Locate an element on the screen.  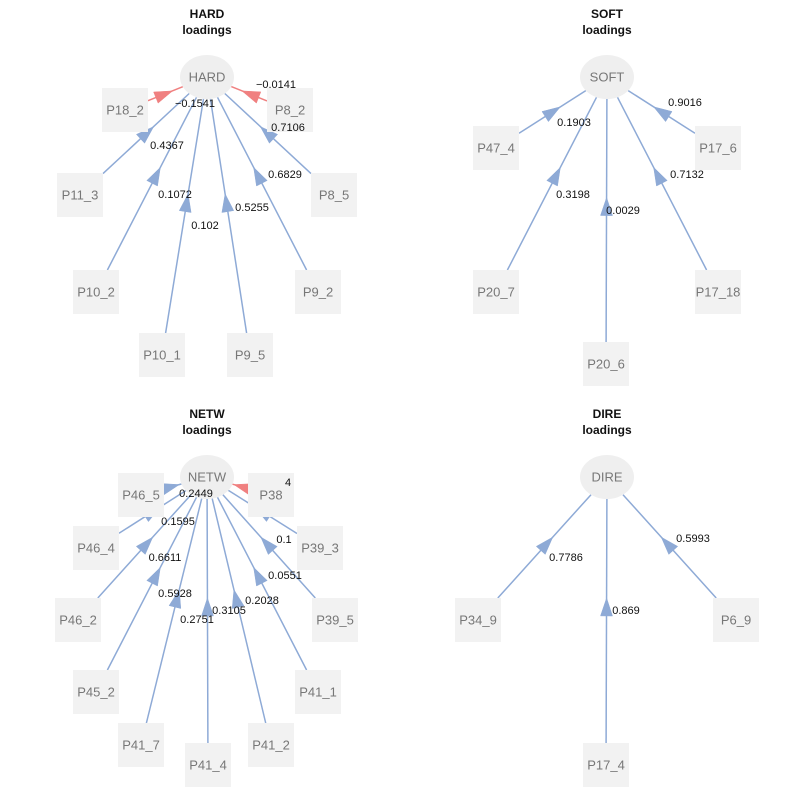
loading-label-netw-p41_4: 0.3105 is located at coordinates (229, 611).